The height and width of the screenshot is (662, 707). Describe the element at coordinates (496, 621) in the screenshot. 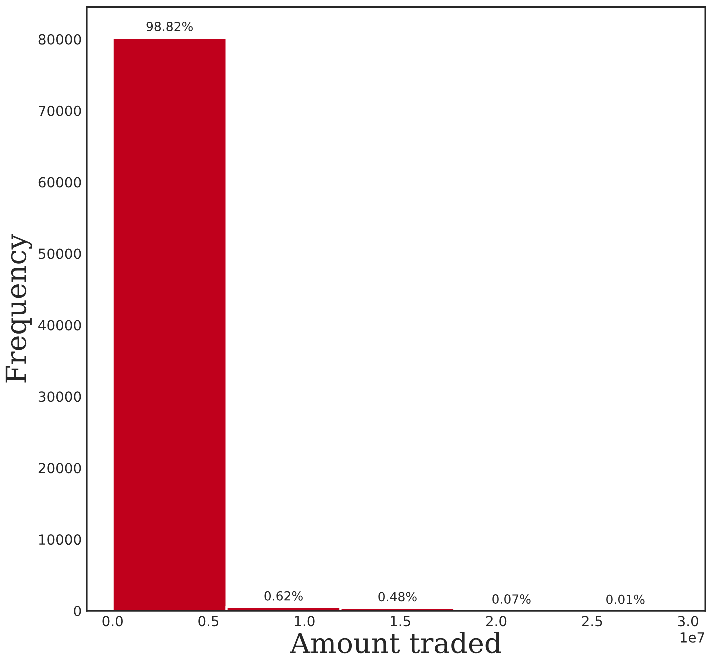

I see `x-tick-label: 2.0` at that location.